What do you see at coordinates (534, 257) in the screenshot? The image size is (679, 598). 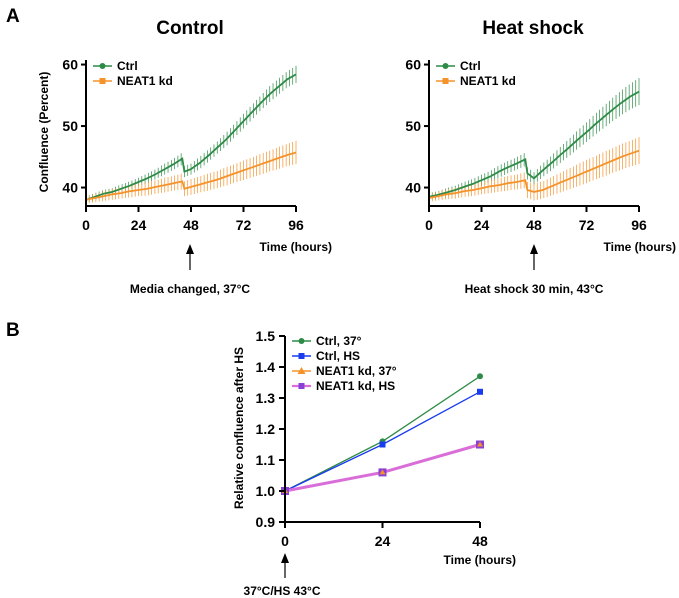 I see `annotation-arrow-heat-shock` at bounding box center [534, 257].